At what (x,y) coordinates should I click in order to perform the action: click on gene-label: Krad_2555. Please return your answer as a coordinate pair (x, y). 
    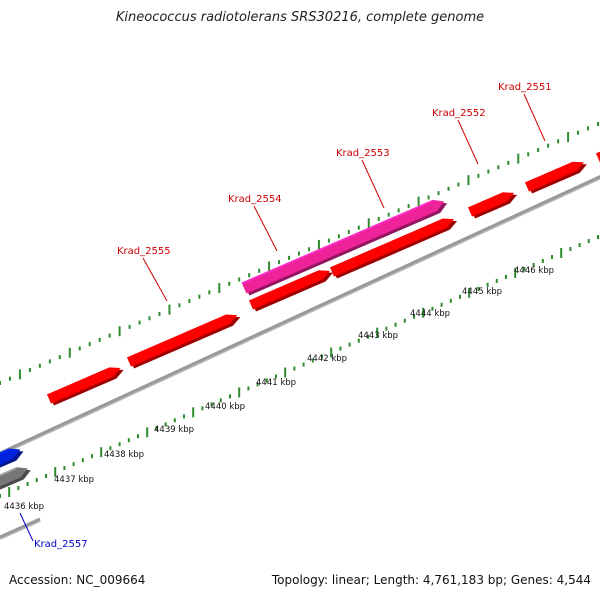
    Looking at the image, I should click on (144, 251).